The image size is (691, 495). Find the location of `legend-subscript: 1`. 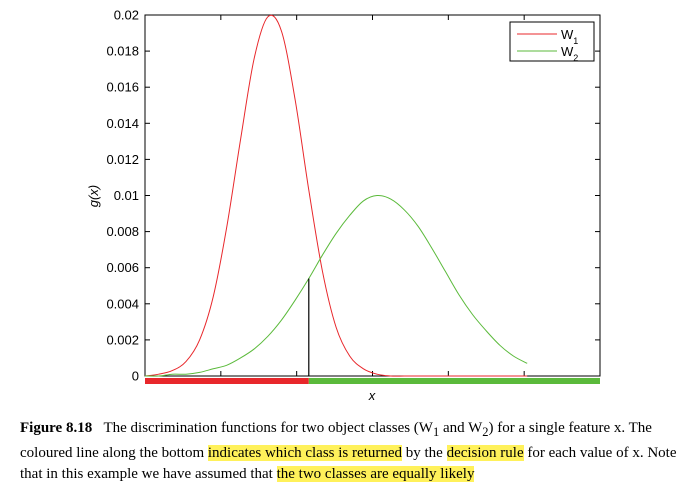

legend-subscript: 1 is located at coordinates (575, 41).